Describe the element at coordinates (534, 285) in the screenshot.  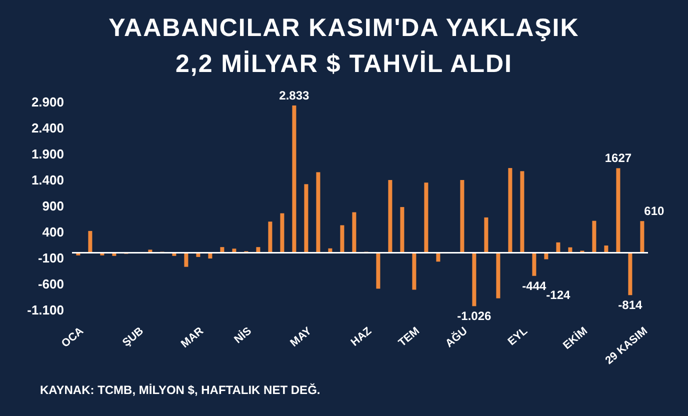
I see `data-label: -444` at that location.